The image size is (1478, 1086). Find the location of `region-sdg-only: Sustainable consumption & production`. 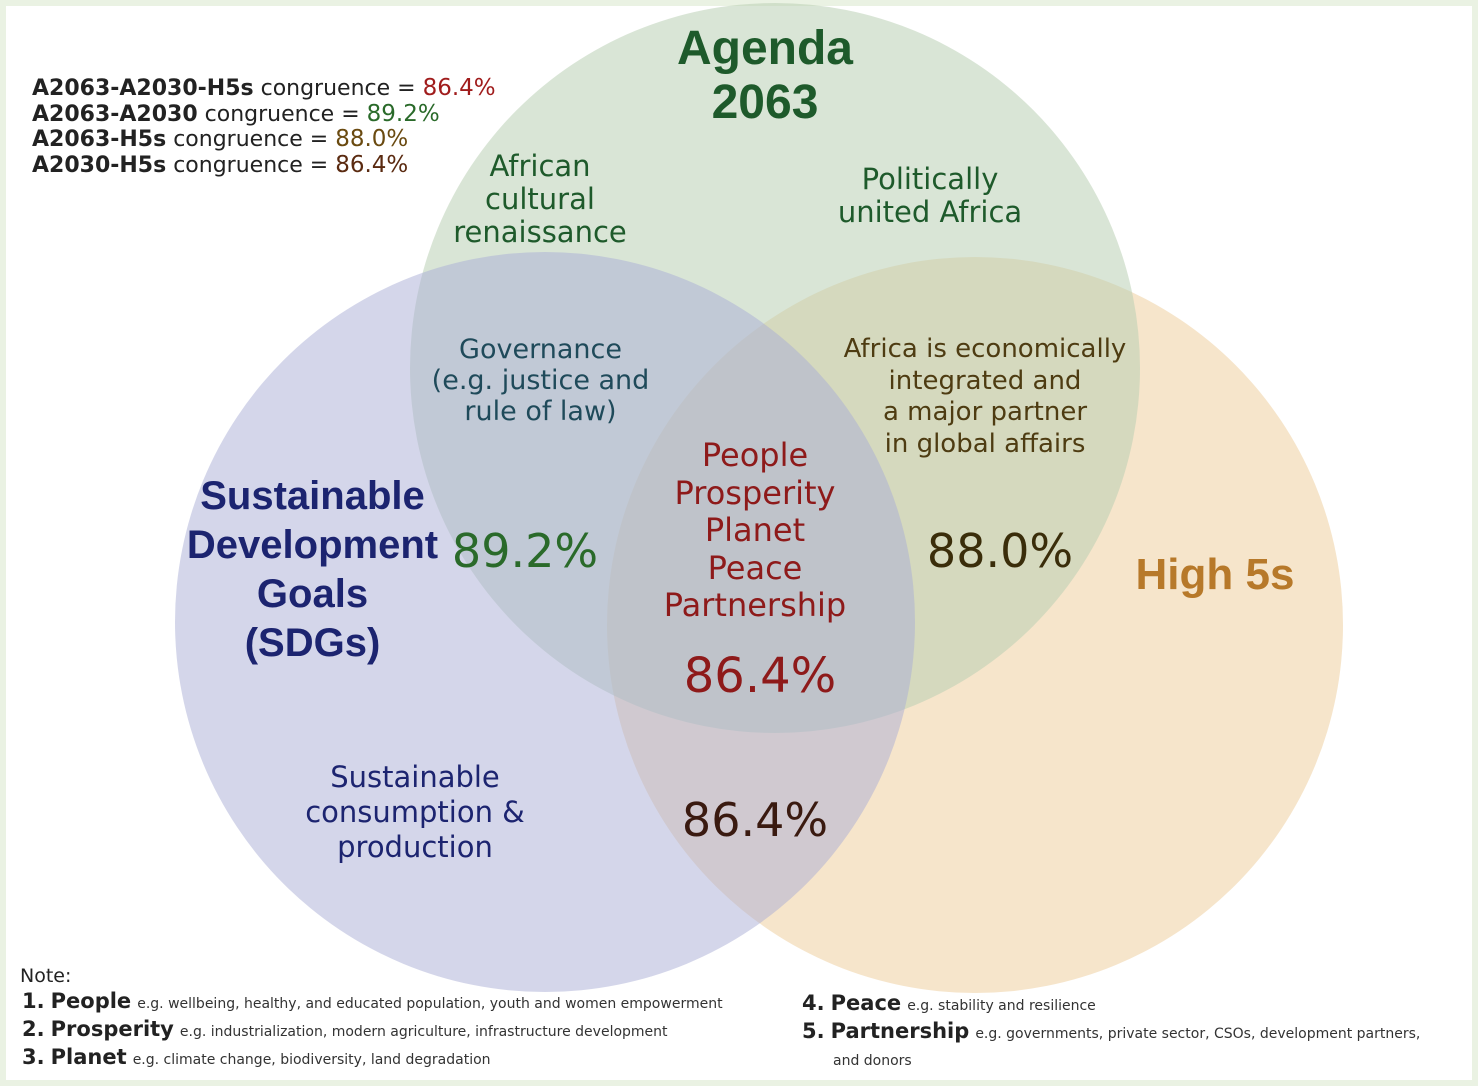

region-sdg-only: Sustainable consumption & production is located at coordinates (415, 812).